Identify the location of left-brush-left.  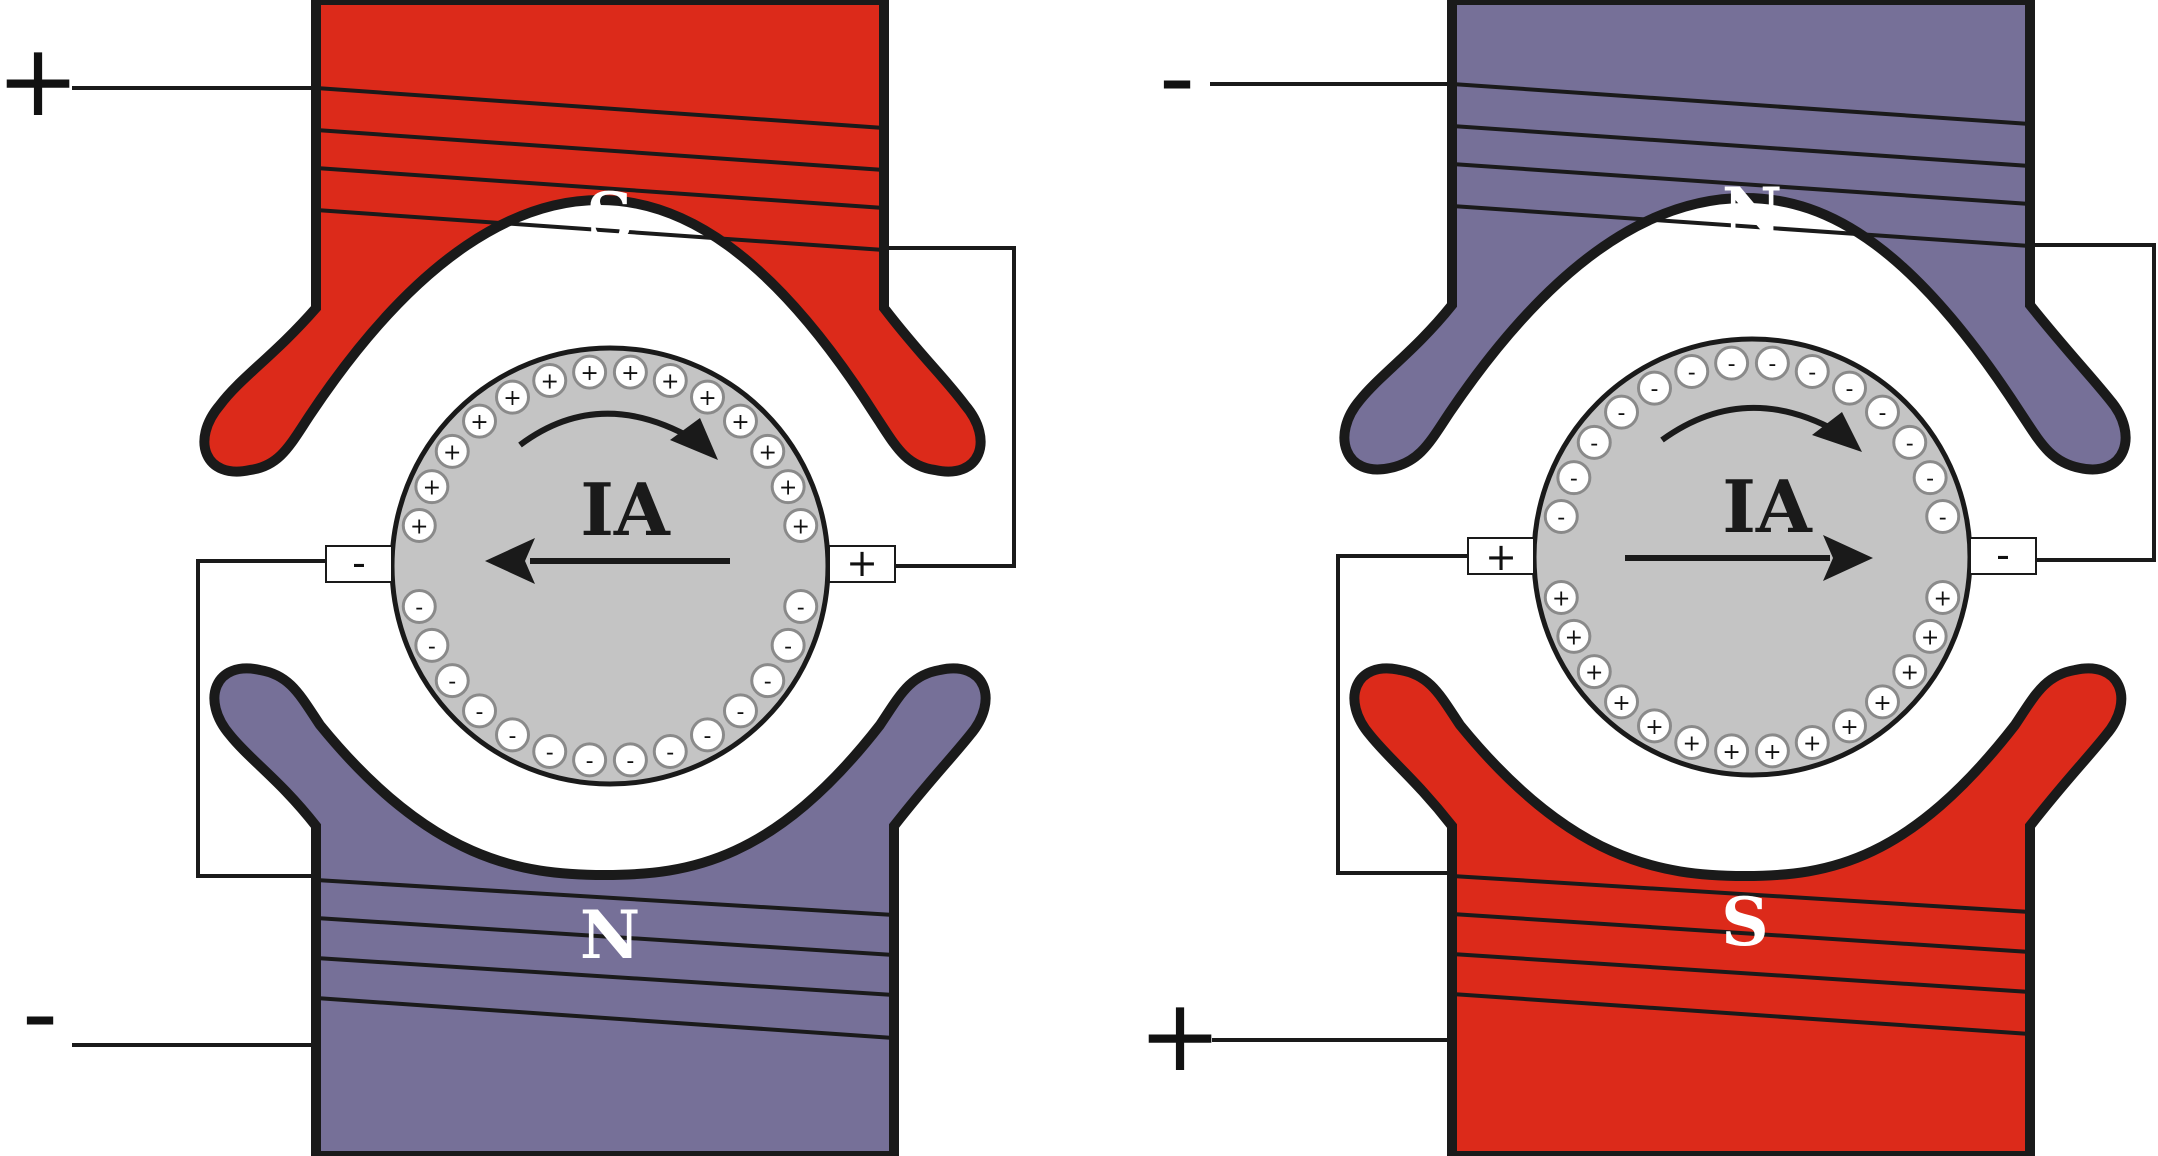
(359, 564).